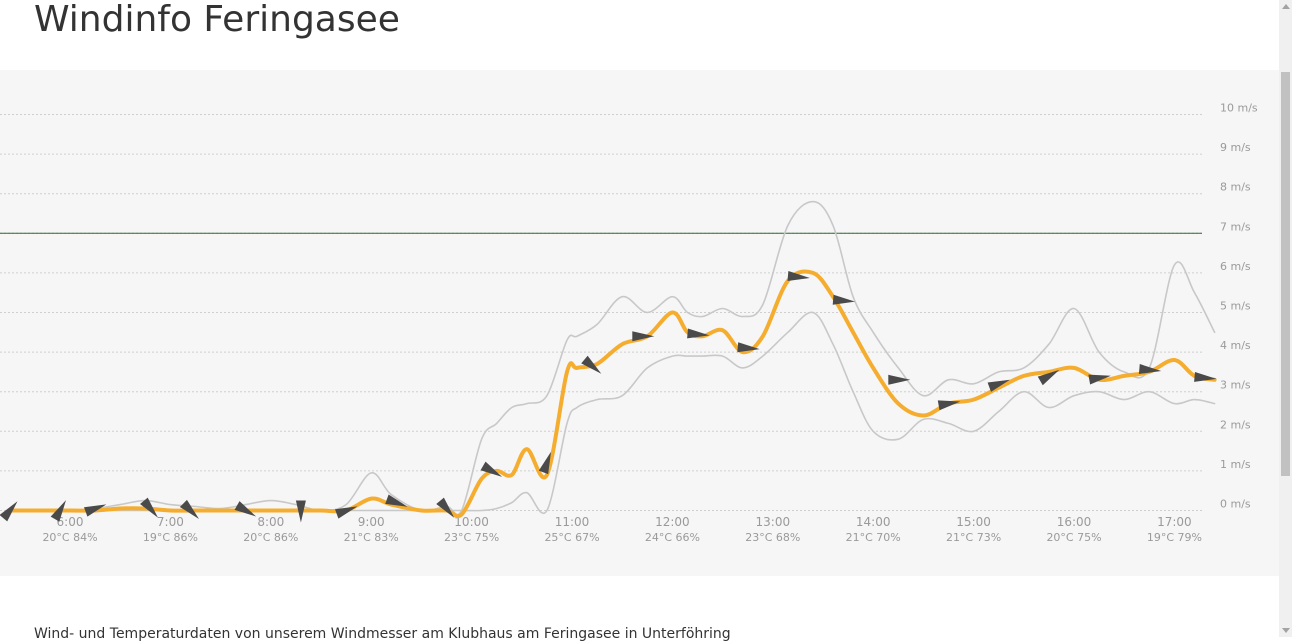  What do you see at coordinates (217, 20) in the screenshot?
I see `page-title: Windinfo Feringasee` at bounding box center [217, 20].